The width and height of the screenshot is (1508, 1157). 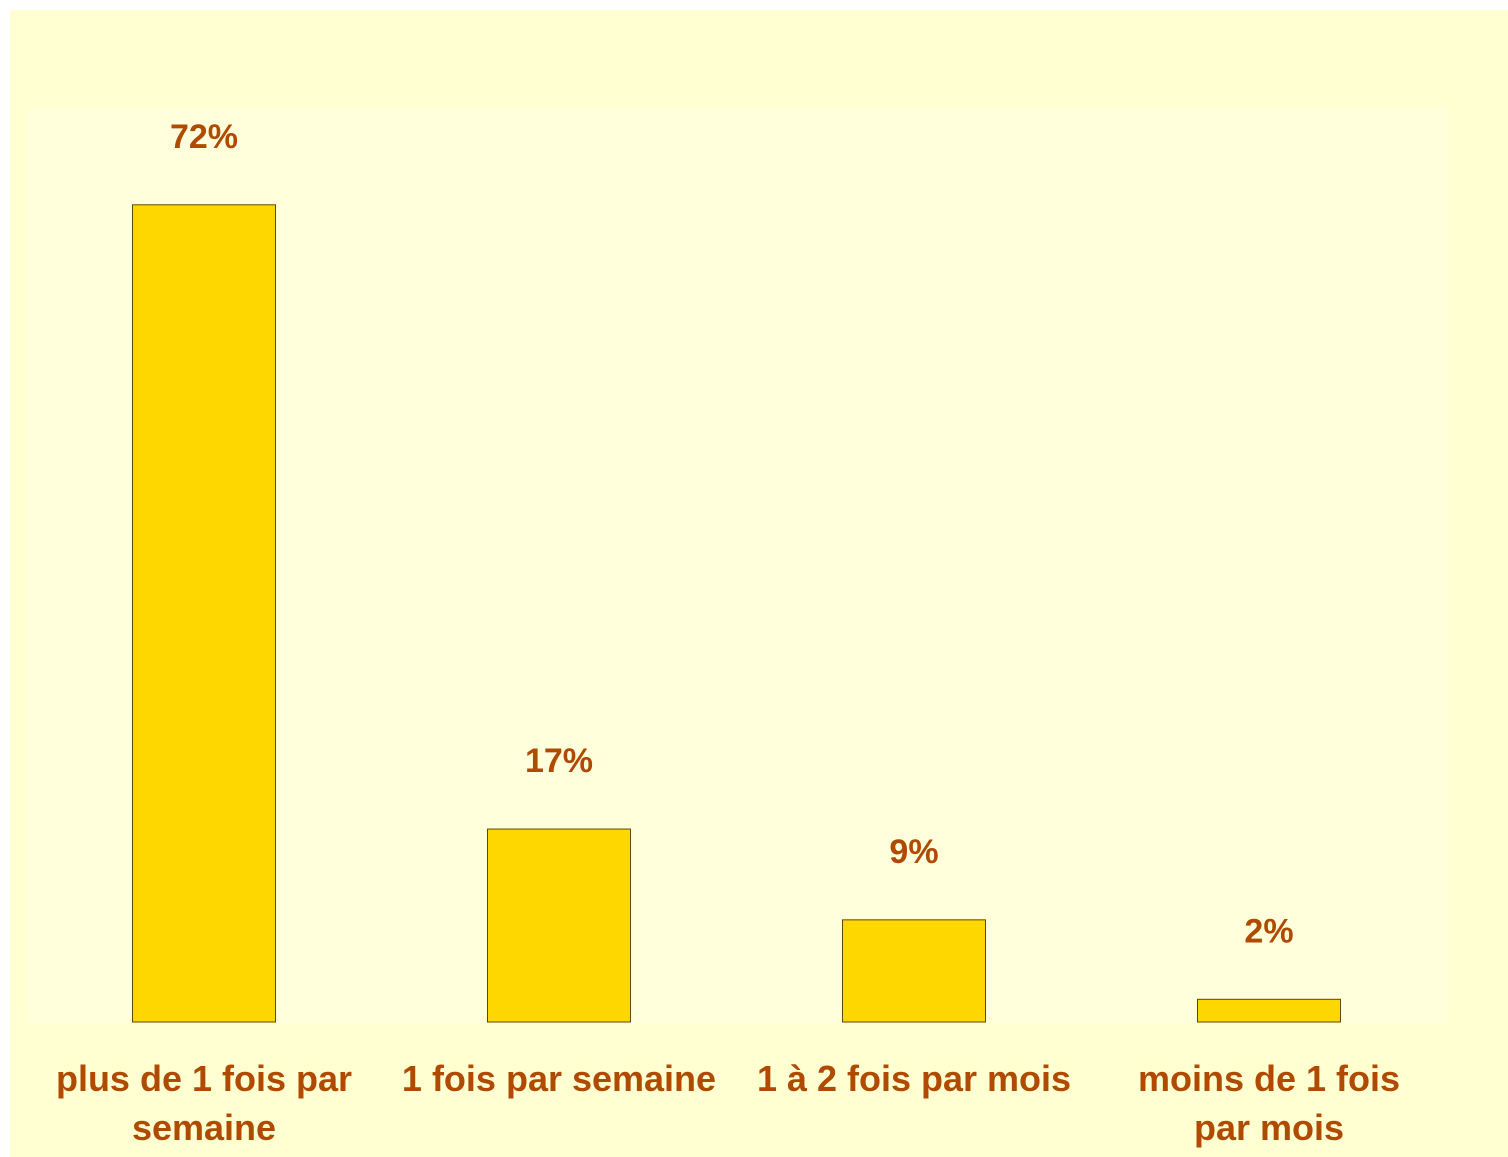 I want to click on value-label: 17%, so click(x=559, y=761).